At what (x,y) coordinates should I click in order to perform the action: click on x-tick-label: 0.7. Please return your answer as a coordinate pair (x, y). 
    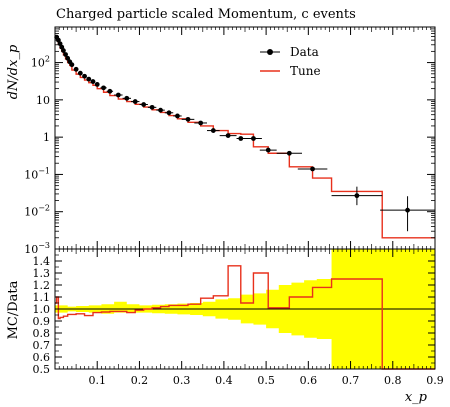
    Looking at the image, I should click on (351, 380).